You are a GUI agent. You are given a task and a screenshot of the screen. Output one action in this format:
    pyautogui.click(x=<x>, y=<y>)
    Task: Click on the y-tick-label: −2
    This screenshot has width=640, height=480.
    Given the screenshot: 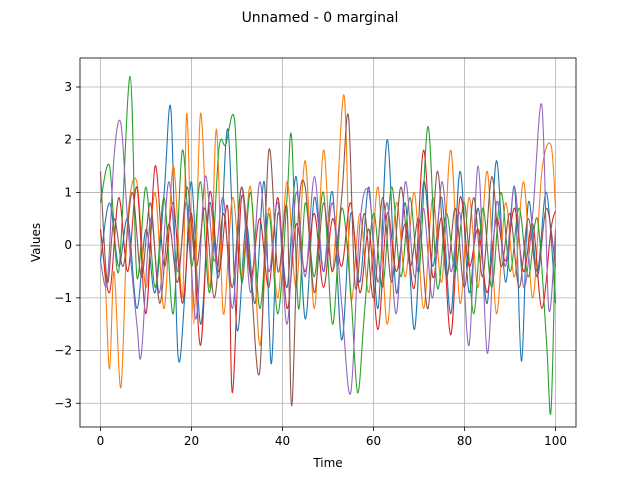 What is the action you would take?
    pyautogui.click(x=63, y=351)
    